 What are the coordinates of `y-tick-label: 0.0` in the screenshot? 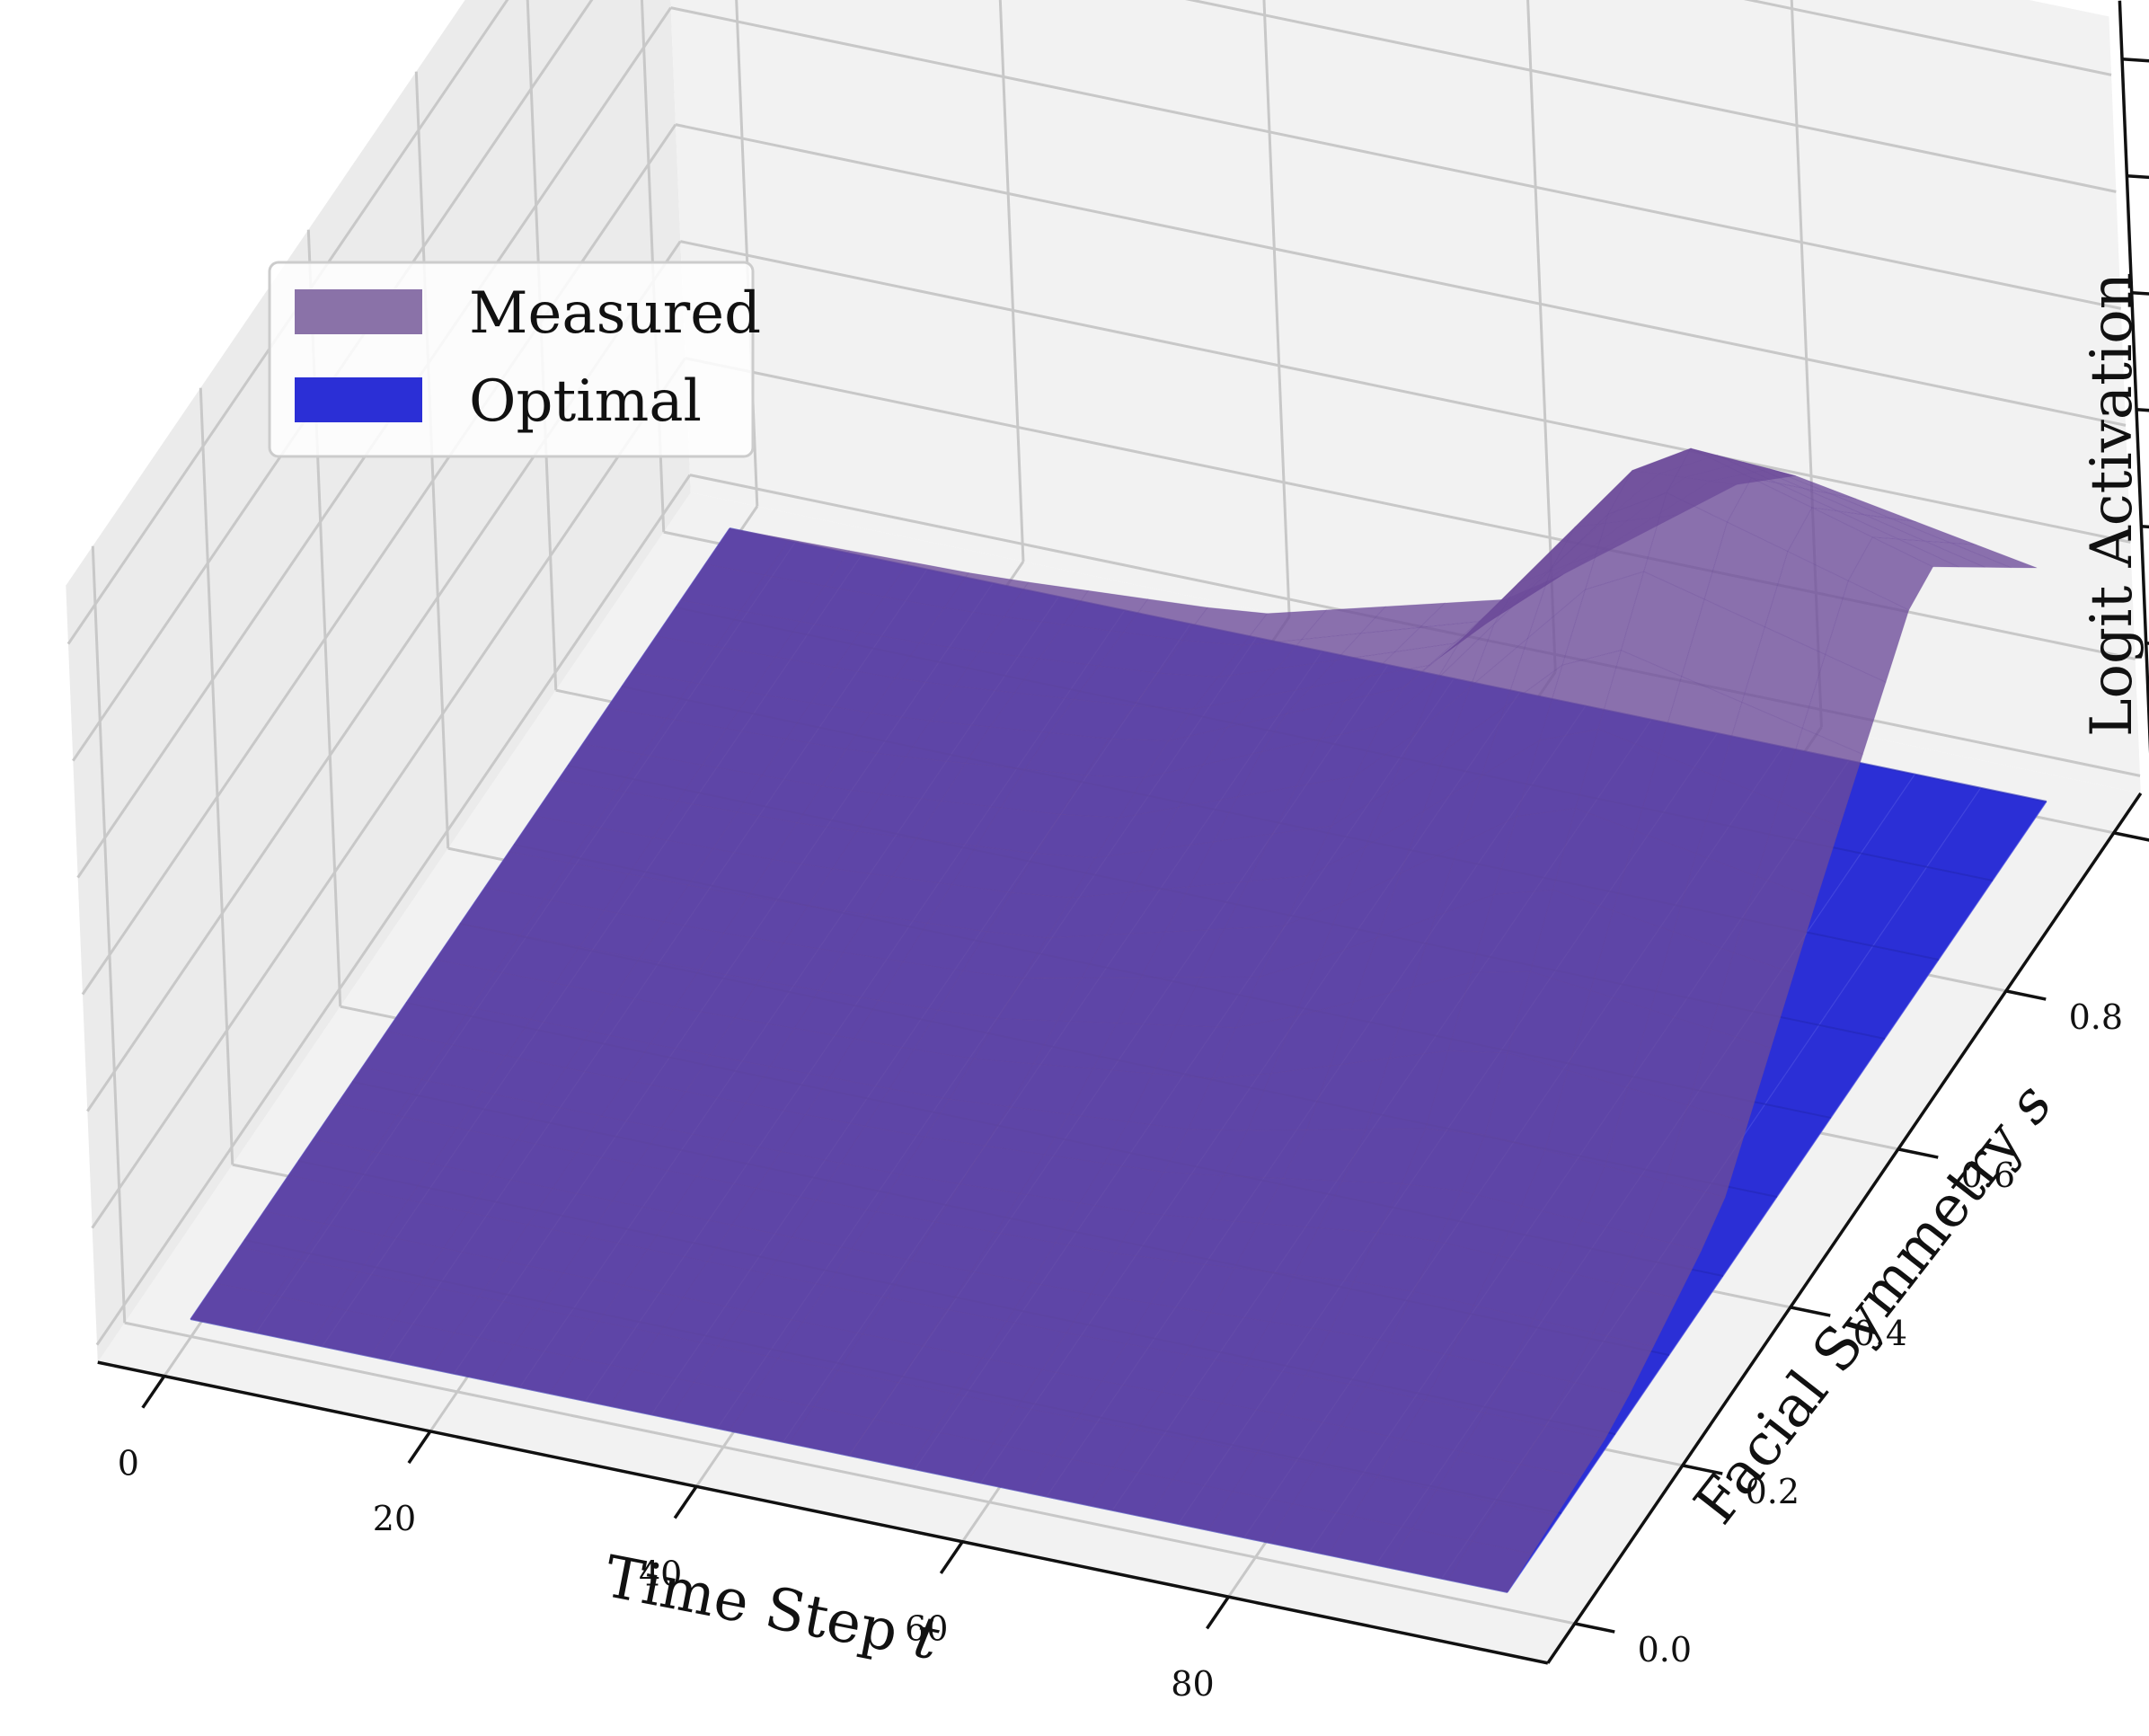 It's located at (1665, 1650).